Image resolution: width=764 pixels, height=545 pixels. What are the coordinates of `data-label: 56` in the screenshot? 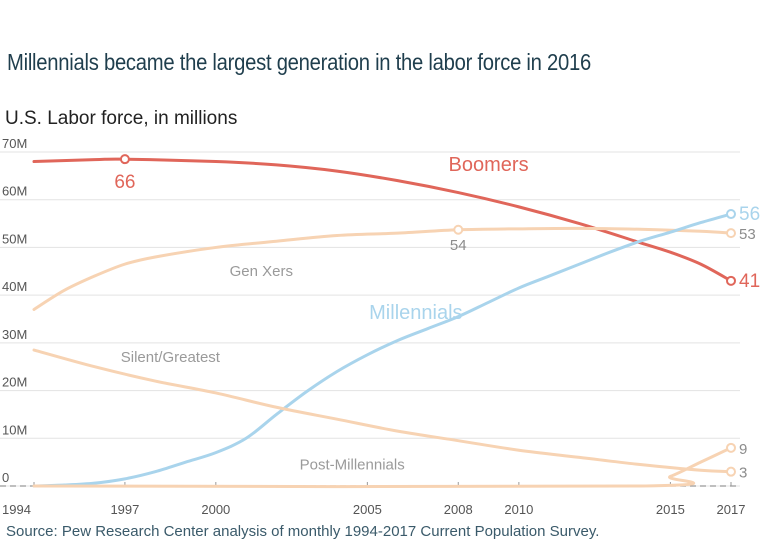 It's located at (749, 214).